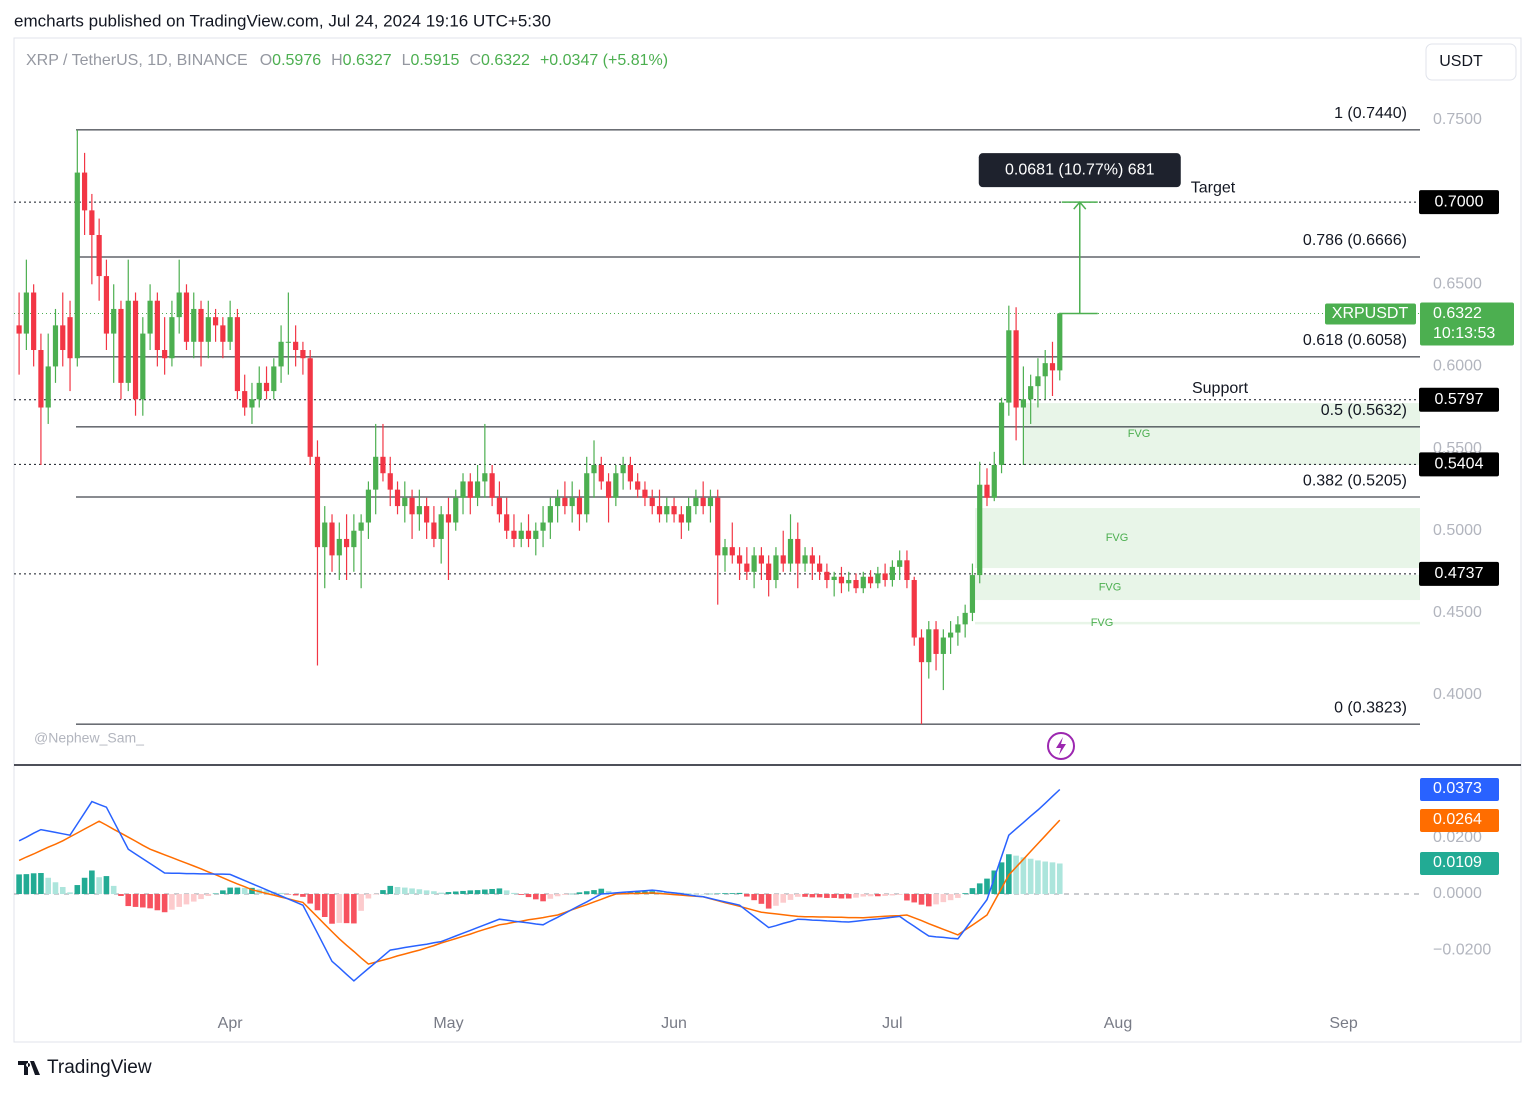 The height and width of the screenshot is (1097, 1536). What do you see at coordinates (1459, 573) in the screenshot?
I see `level-label-box` at bounding box center [1459, 573].